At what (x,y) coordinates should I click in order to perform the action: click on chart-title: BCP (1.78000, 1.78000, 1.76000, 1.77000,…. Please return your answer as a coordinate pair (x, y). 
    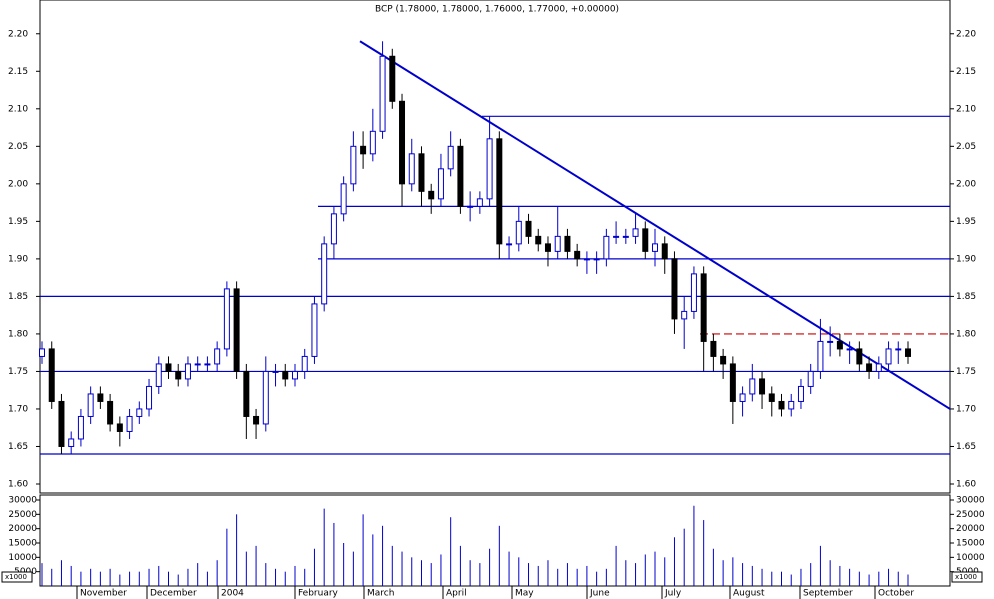
    Looking at the image, I should click on (497, 10).